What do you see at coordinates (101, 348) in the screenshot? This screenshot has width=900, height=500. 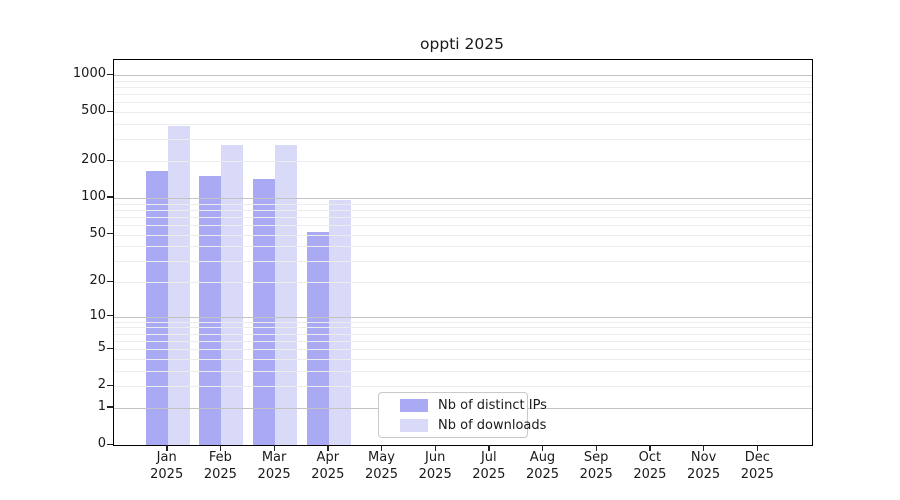 I see `y-tick-label: 5` at bounding box center [101, 348].